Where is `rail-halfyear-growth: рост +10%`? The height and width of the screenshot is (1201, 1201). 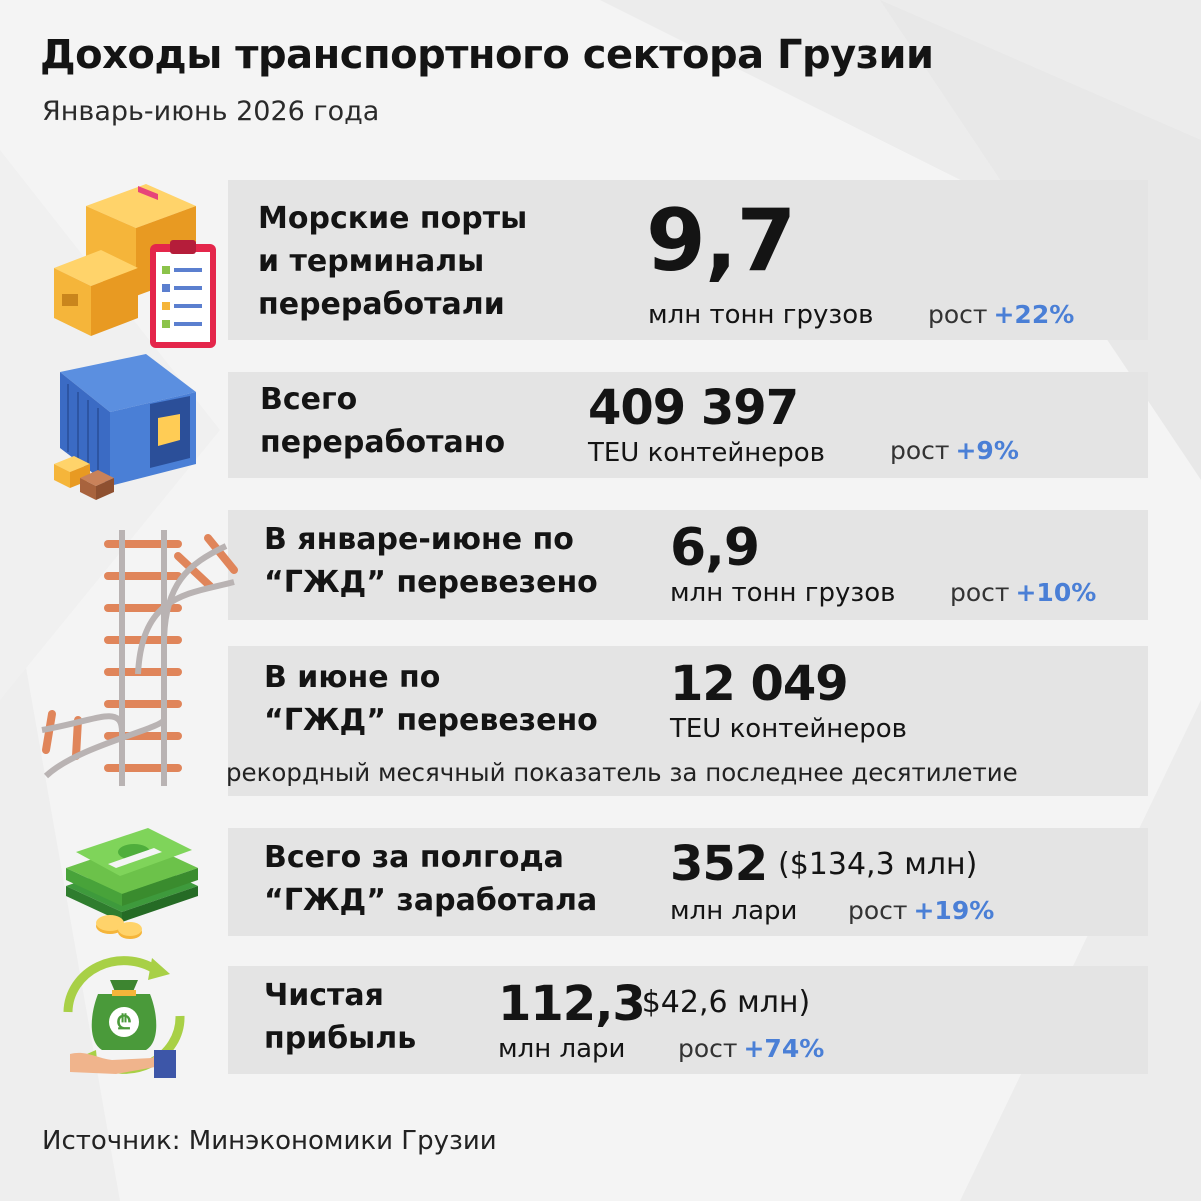 rail-halfyear-growth: рост +10% is located at coordinates (1023, 592).